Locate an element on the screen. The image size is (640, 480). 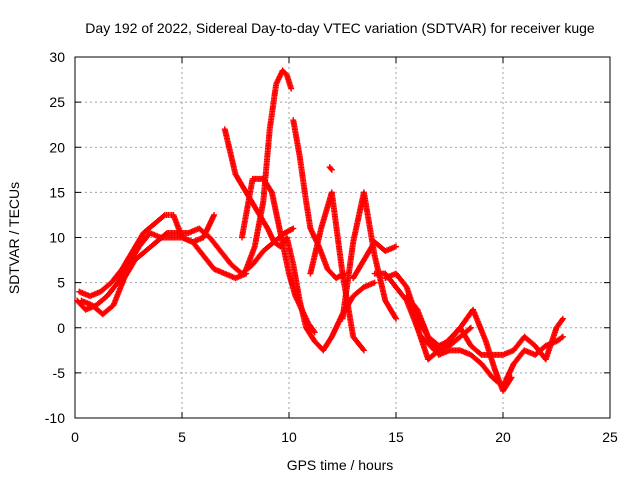
y-tick-label: -10 is located at coordinates (55, 418).